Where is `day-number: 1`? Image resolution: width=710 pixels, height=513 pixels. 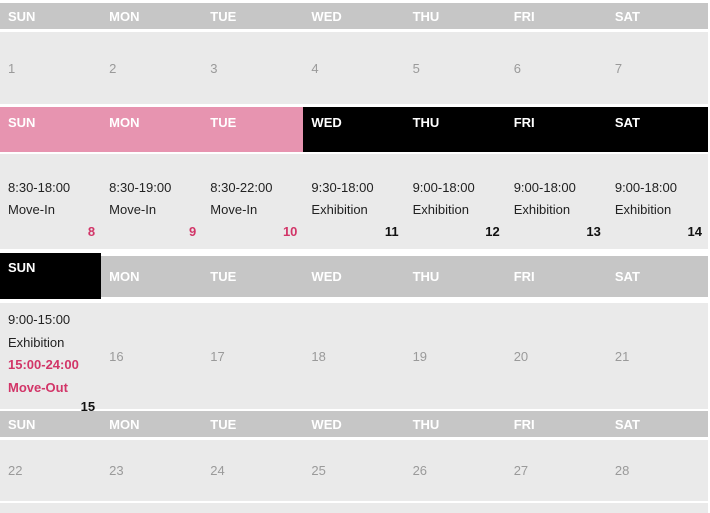 day-number: 1 is located at coordinates (12, 68).